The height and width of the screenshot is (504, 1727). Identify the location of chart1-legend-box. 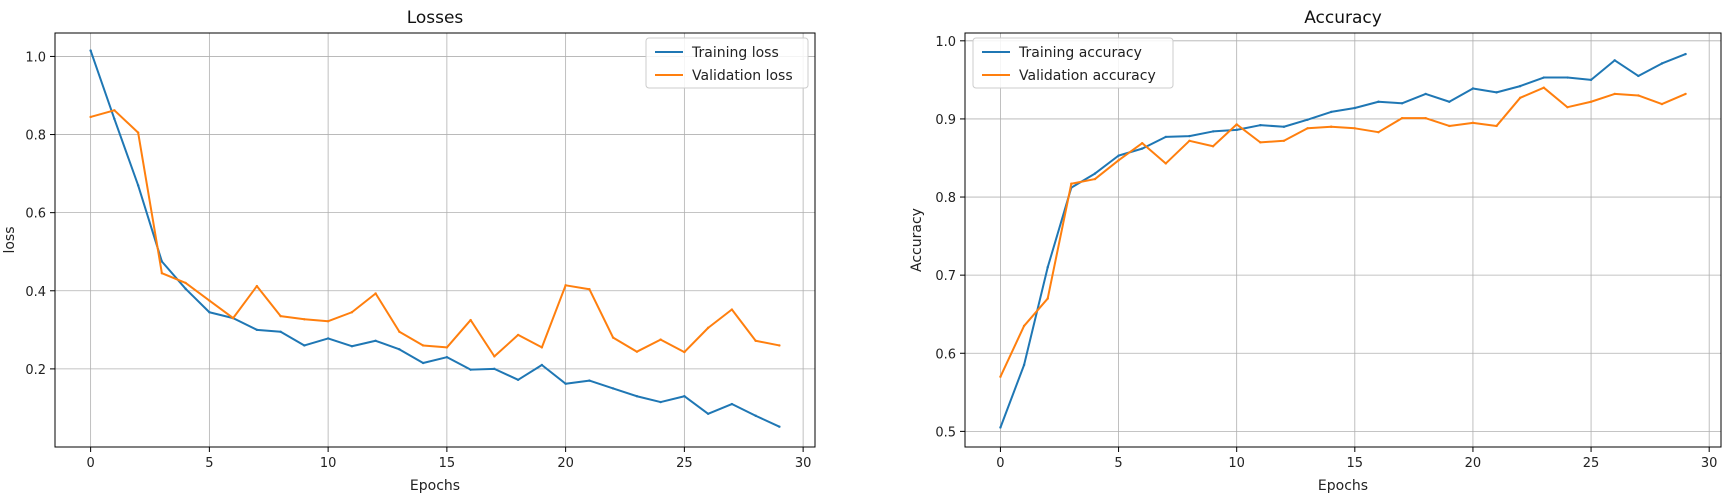
(1073, 63).